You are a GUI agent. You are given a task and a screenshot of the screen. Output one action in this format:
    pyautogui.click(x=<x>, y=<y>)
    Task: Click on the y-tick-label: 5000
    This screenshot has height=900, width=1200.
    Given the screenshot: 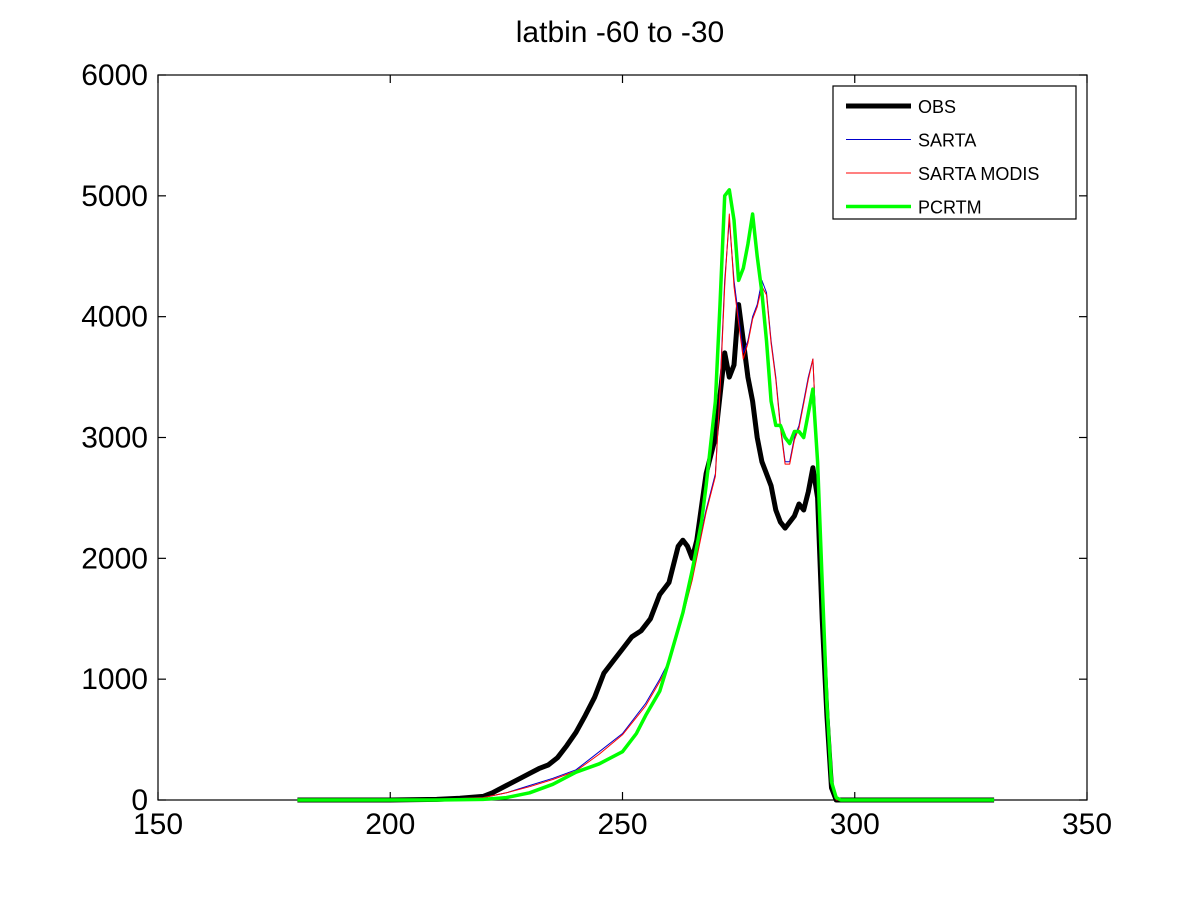 What is the action you would take?
    pyautogui.click(x=114, y=196)
    